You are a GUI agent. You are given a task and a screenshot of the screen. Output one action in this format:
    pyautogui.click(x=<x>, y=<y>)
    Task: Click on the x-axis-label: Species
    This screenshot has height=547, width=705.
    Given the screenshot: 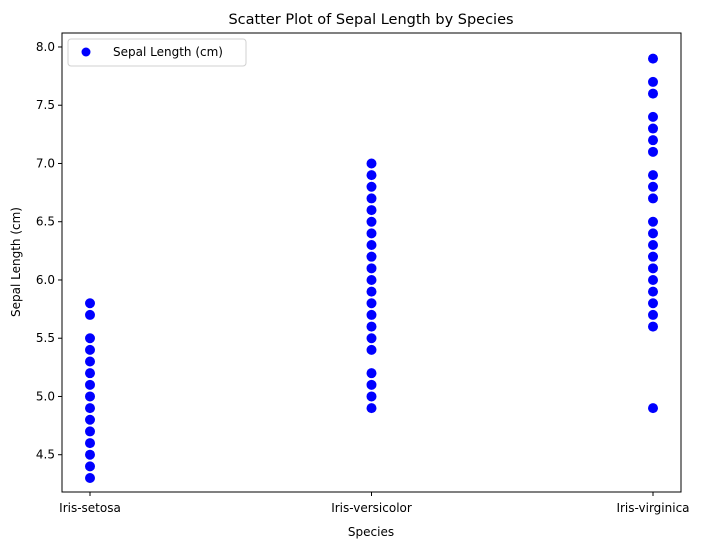 What is the action you would take?
    pyautogui.click(x=371, y=532)
    